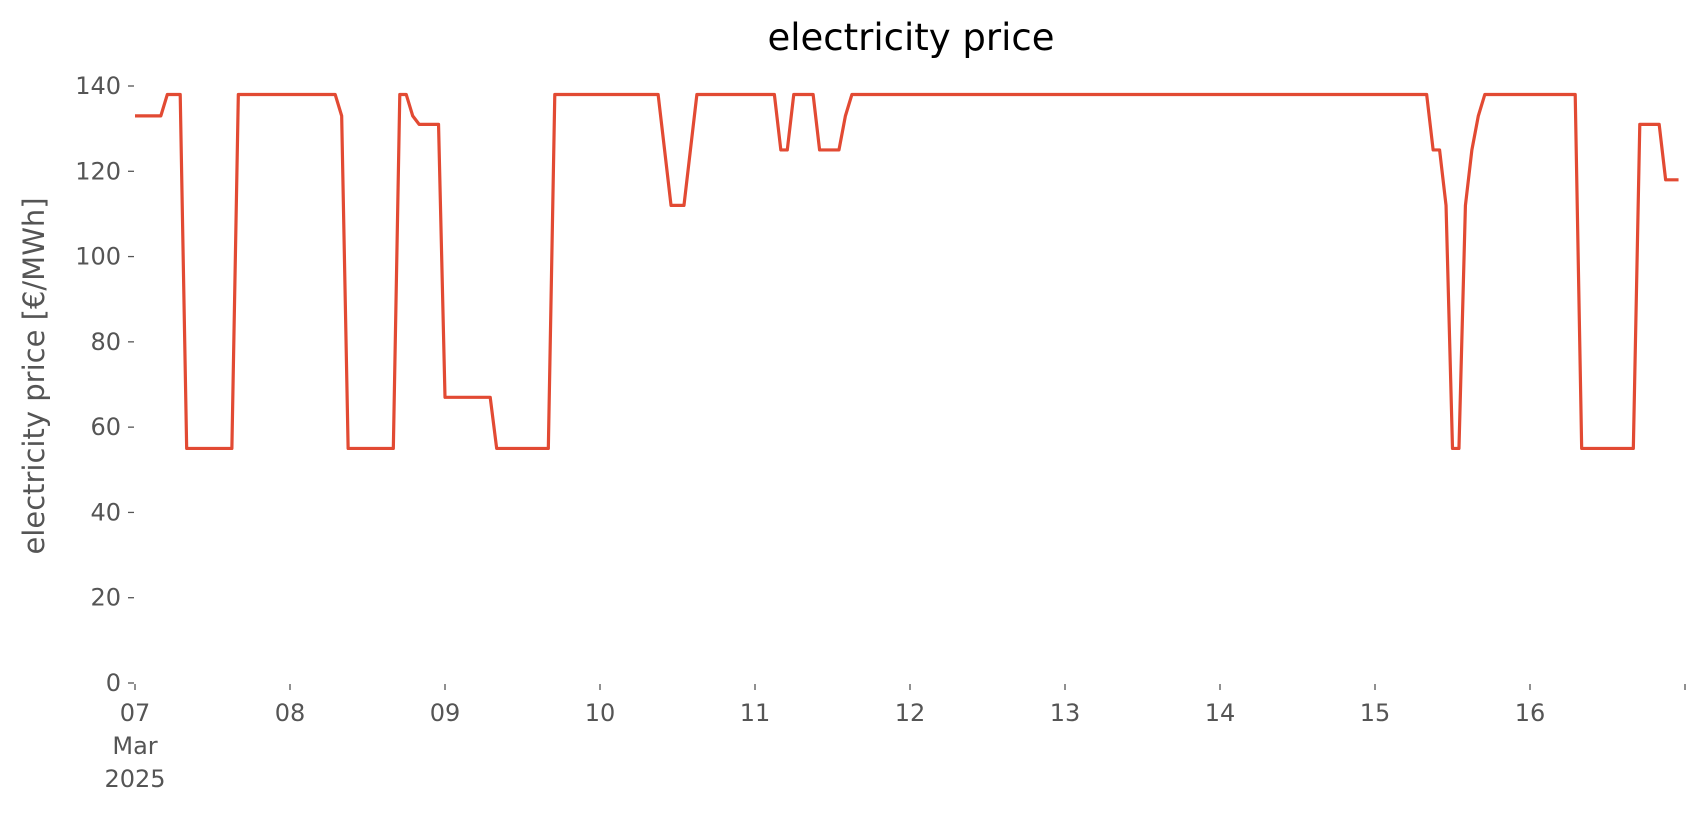  Describe the element at coordinates (910, 713) in the screenshot. I see `x-tick-label-5: 12` at that location.